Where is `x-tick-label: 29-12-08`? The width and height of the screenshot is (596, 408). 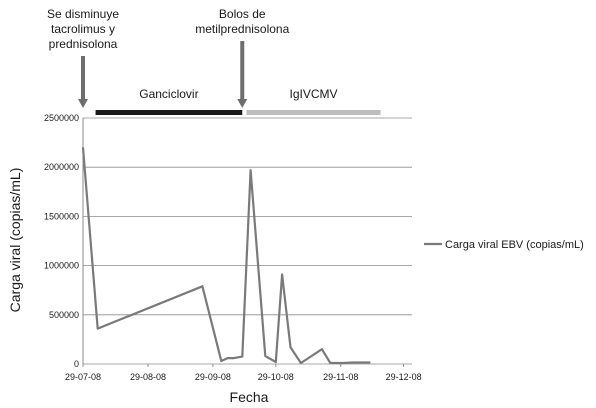 x-tick-label: 29-12-08 is located at coordinates (404, 377).